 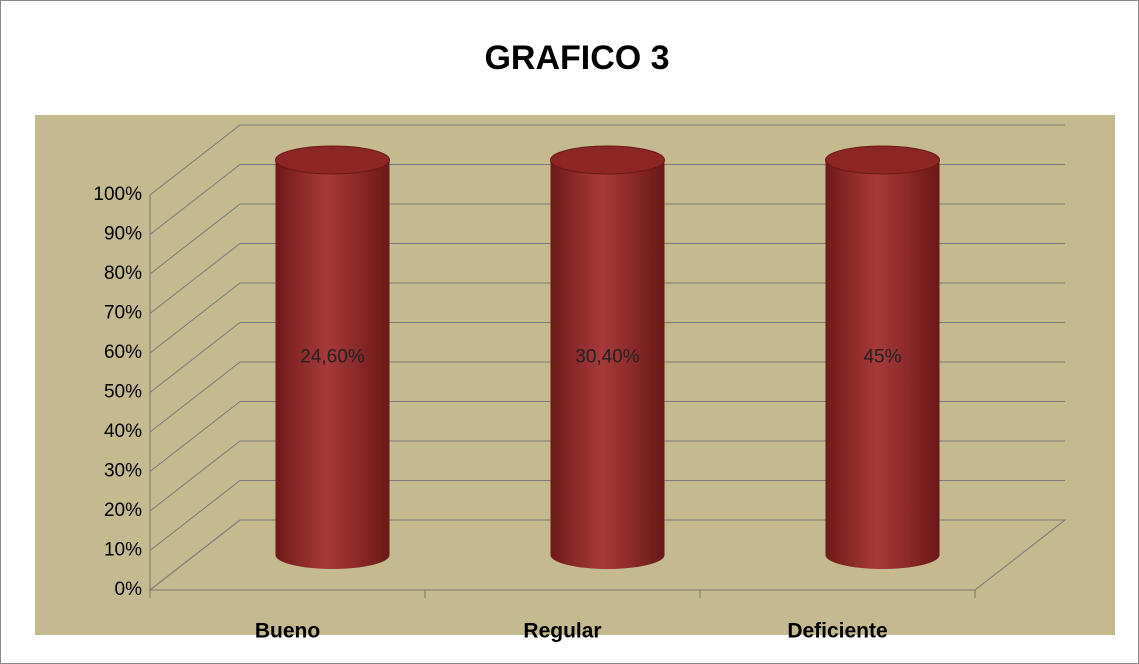 I want to click on y-tick-label: 90%, so click(x=123, y=234).